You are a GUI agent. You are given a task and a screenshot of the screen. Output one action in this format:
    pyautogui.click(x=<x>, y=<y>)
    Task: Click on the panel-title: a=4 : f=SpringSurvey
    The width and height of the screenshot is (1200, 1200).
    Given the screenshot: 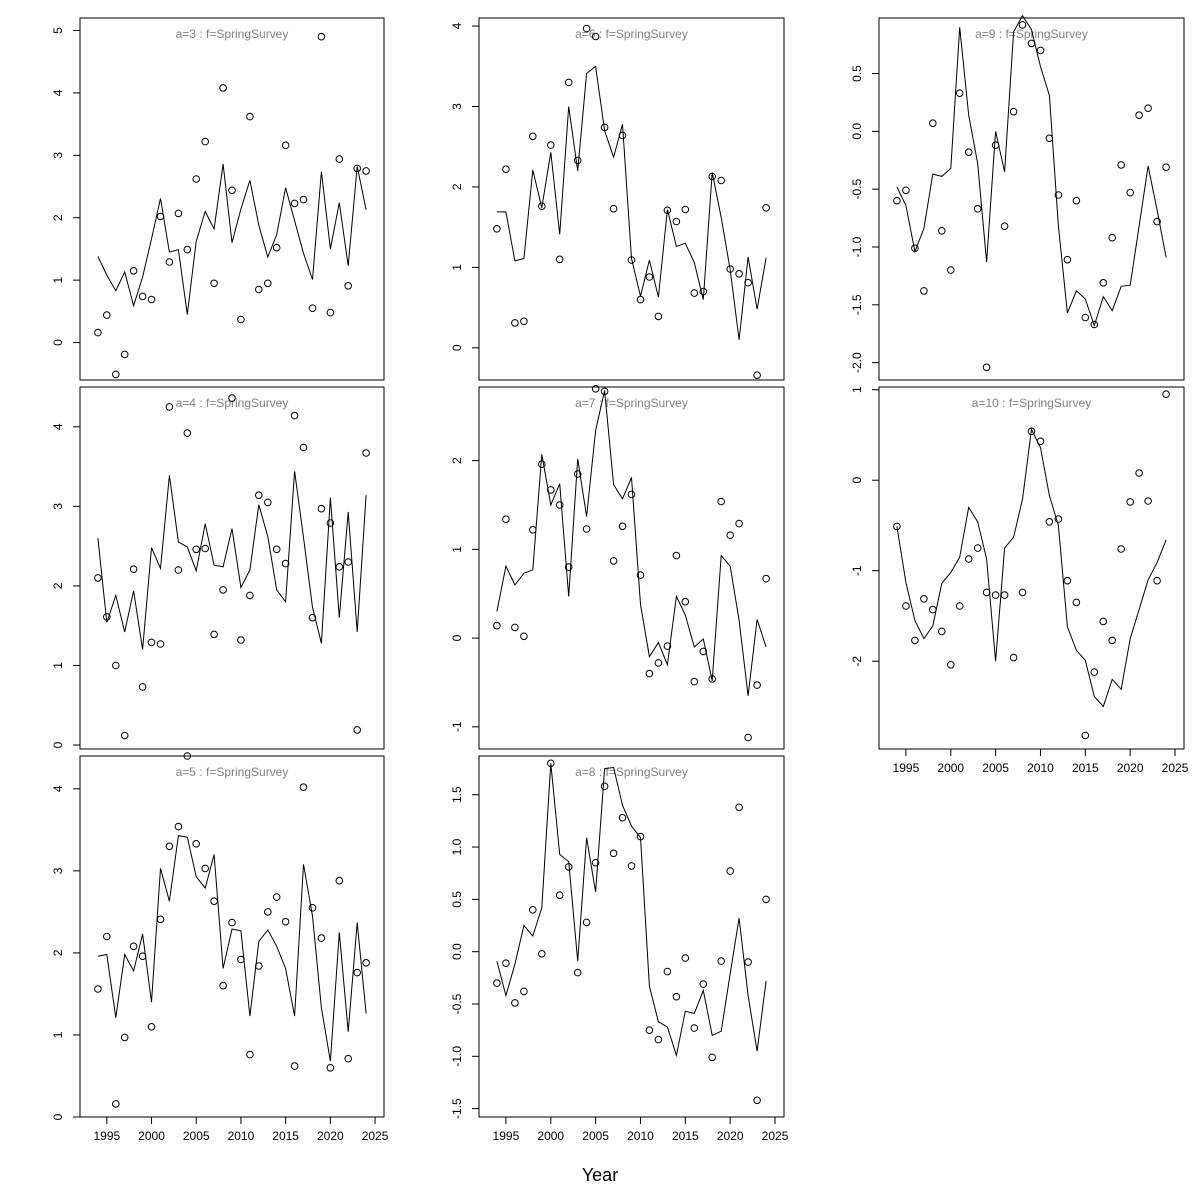 What is the action you would take?
    pyautogui.click(x=232, y=403)
    